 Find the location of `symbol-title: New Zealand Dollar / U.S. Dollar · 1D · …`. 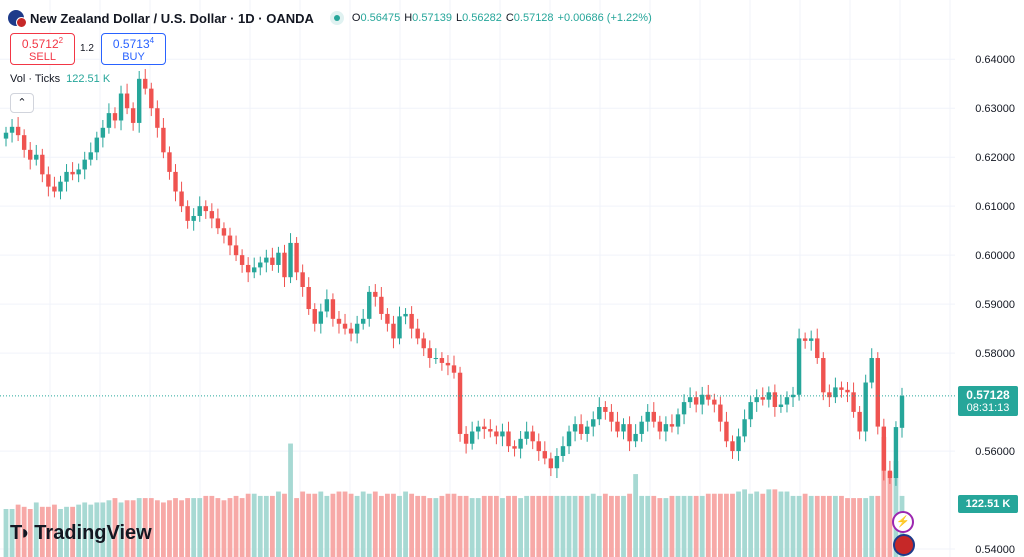

symbol-title: New Zealand Dollar / U.S. Dollar · 1D · … is located at coordinates (172, 18).